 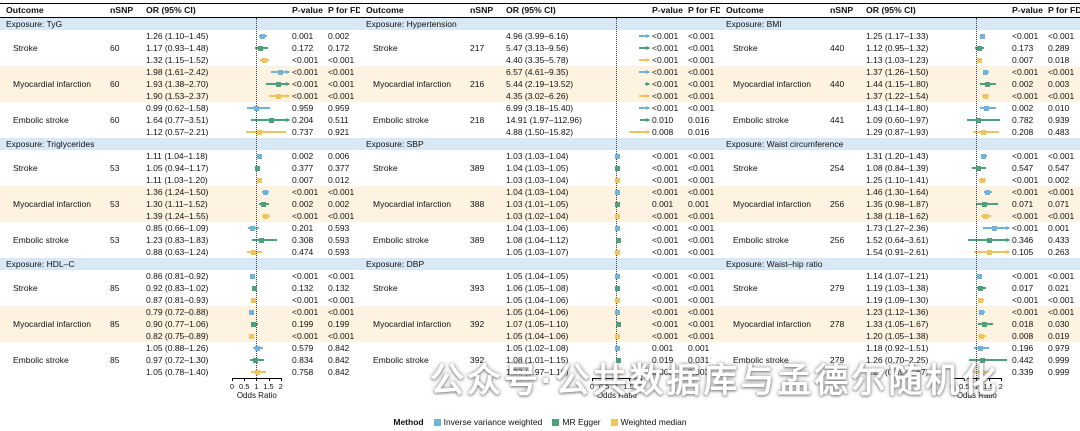 I want to click on fdr-cell: 0.030, so click(x=1059, y=324).